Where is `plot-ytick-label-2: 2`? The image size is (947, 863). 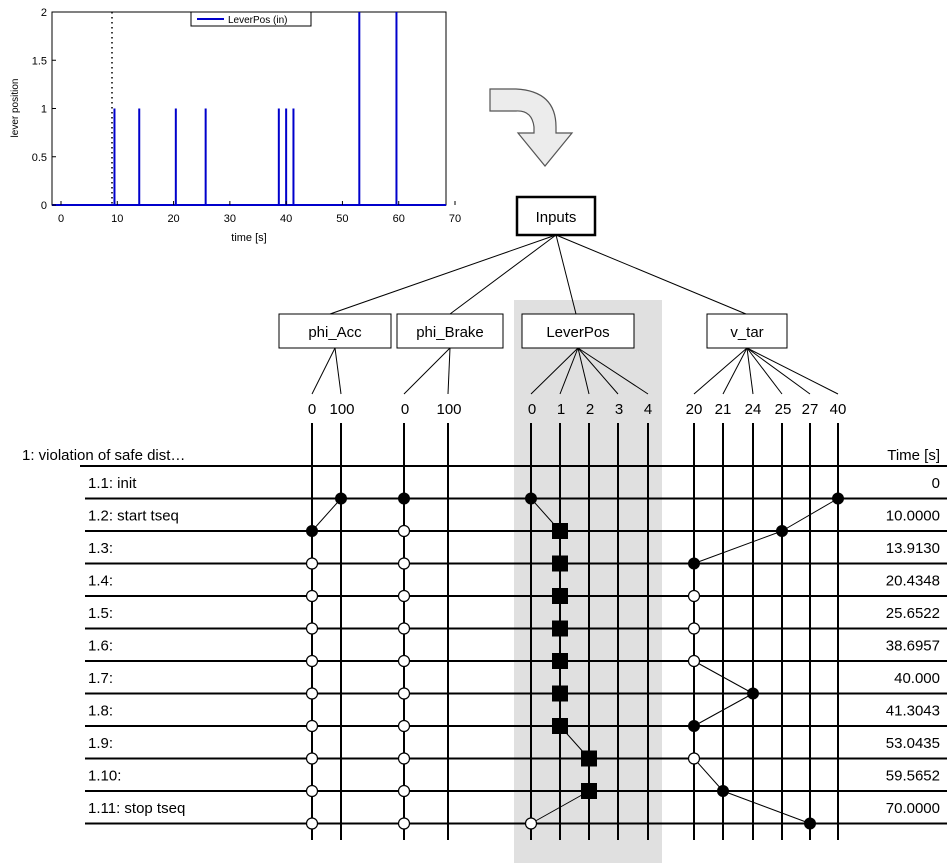
plot-ytick-label-2: 2 is located at coordinates (44, 13).